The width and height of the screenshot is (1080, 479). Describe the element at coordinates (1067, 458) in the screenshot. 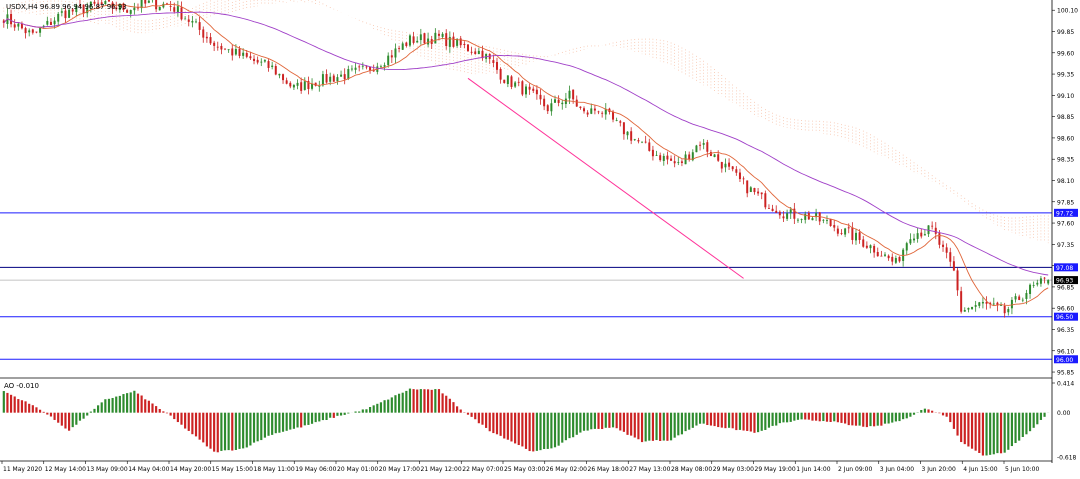

I see `ao-bottom-label: -0.618` at that location.